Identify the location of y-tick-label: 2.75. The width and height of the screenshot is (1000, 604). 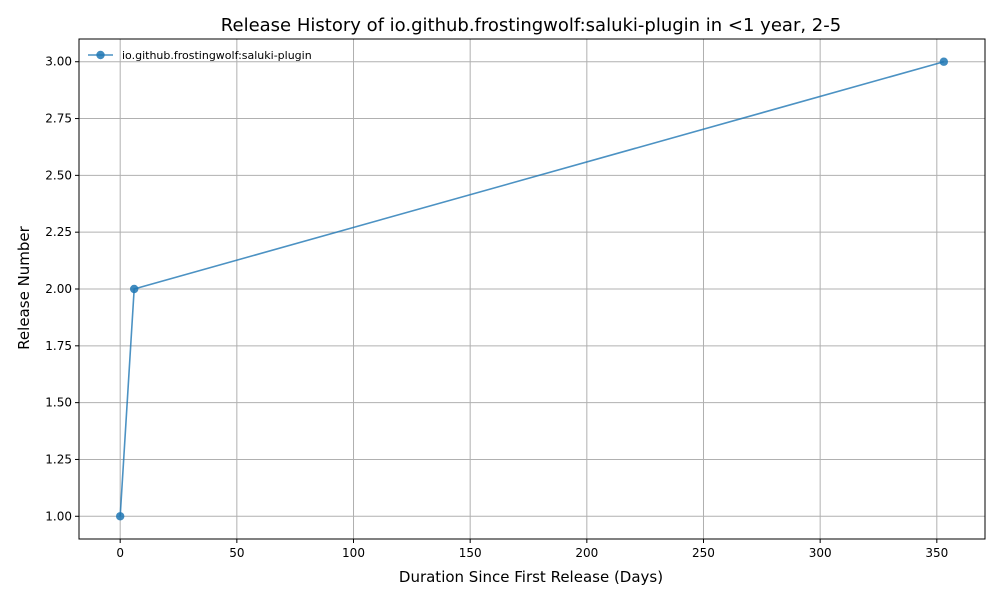
(58, 119).